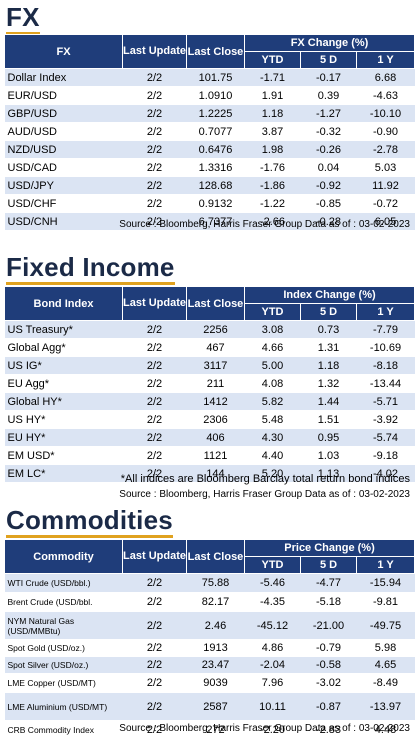 This screenshot has width=418, height=740. Describe the element at coordinates (329, 548) in the screenshot. I see `comm-header-change-group: Price Change (%)` at that location.